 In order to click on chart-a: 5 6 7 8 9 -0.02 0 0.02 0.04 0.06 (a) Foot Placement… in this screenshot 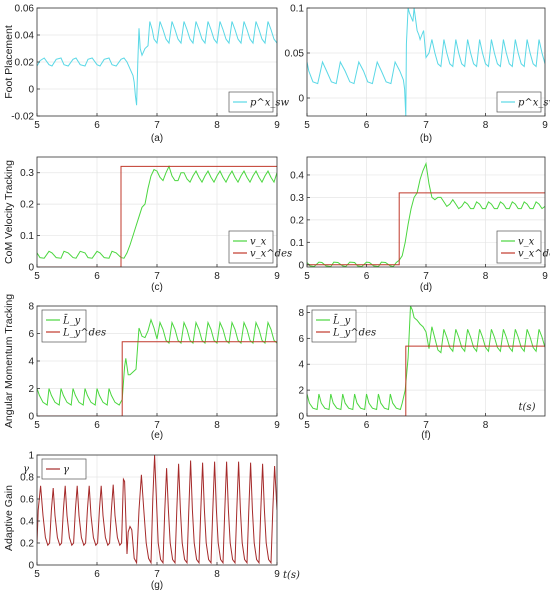, I will do `click(146, 74)`.